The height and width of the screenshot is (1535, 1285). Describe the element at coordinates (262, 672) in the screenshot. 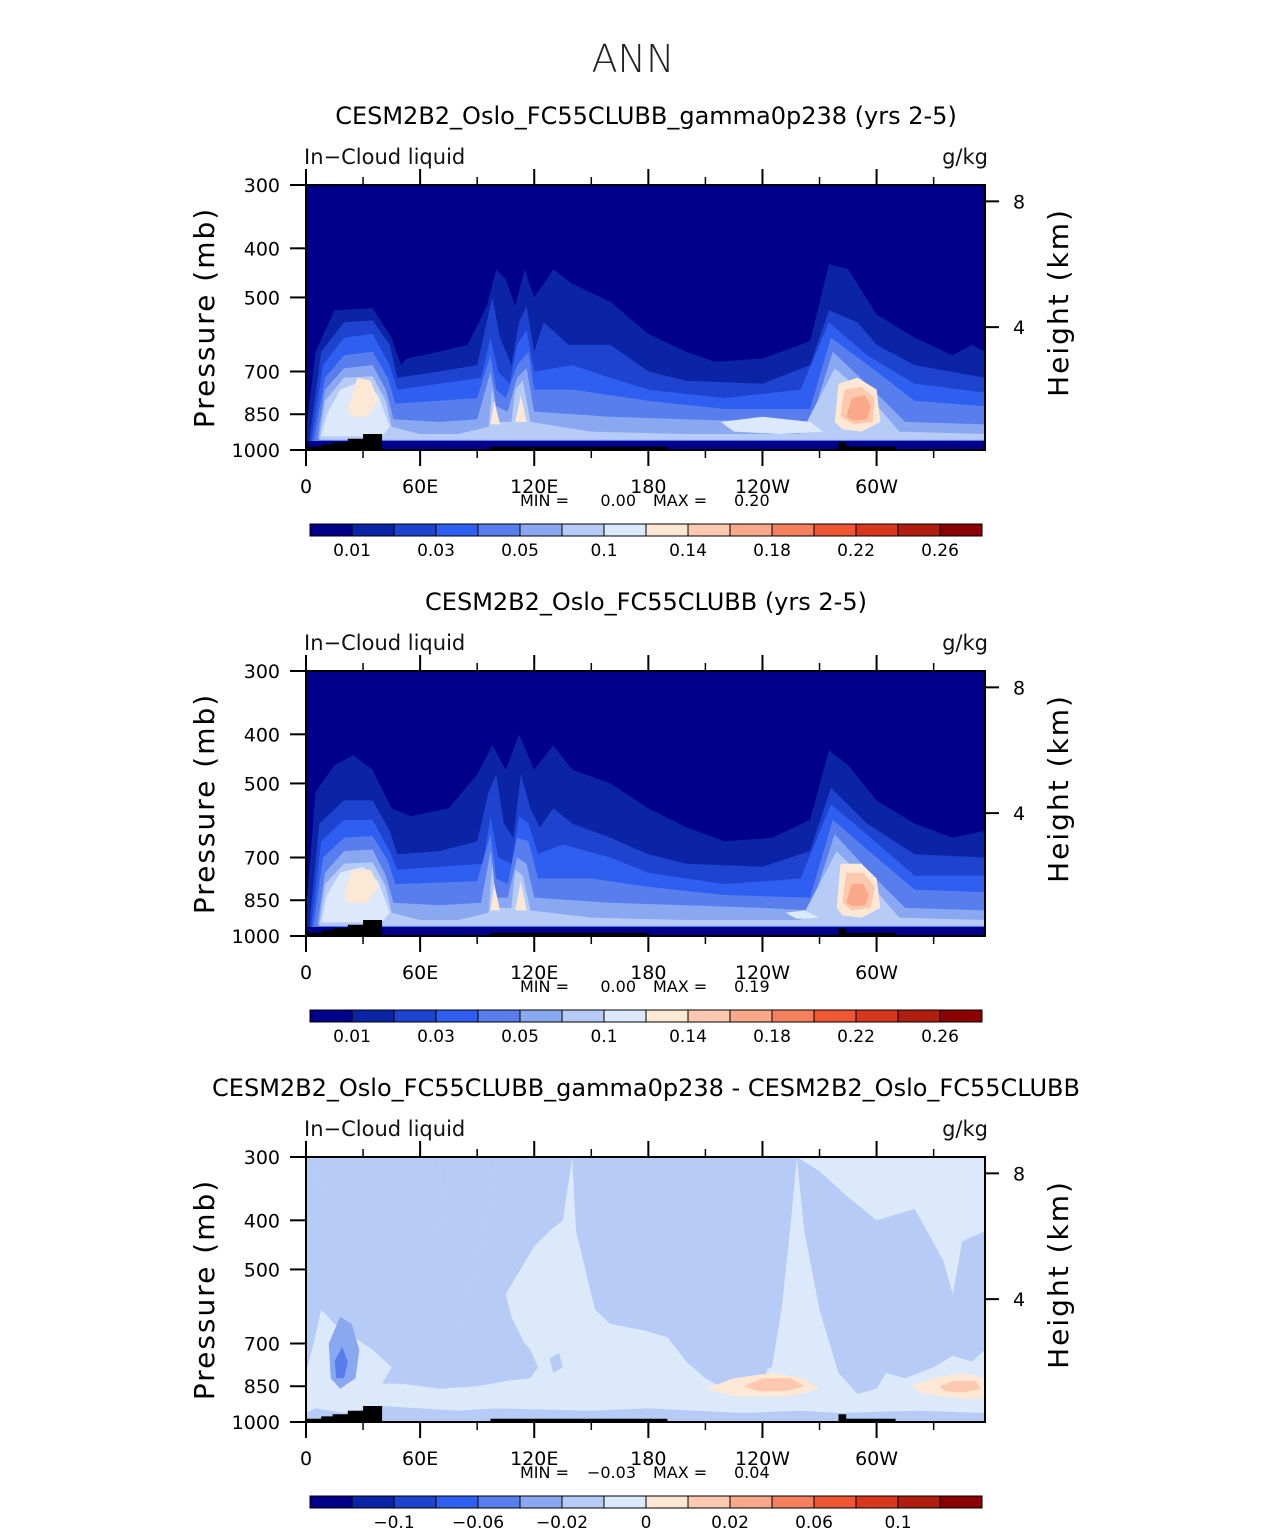

I see `pressure-tick-label: 300` at that location.